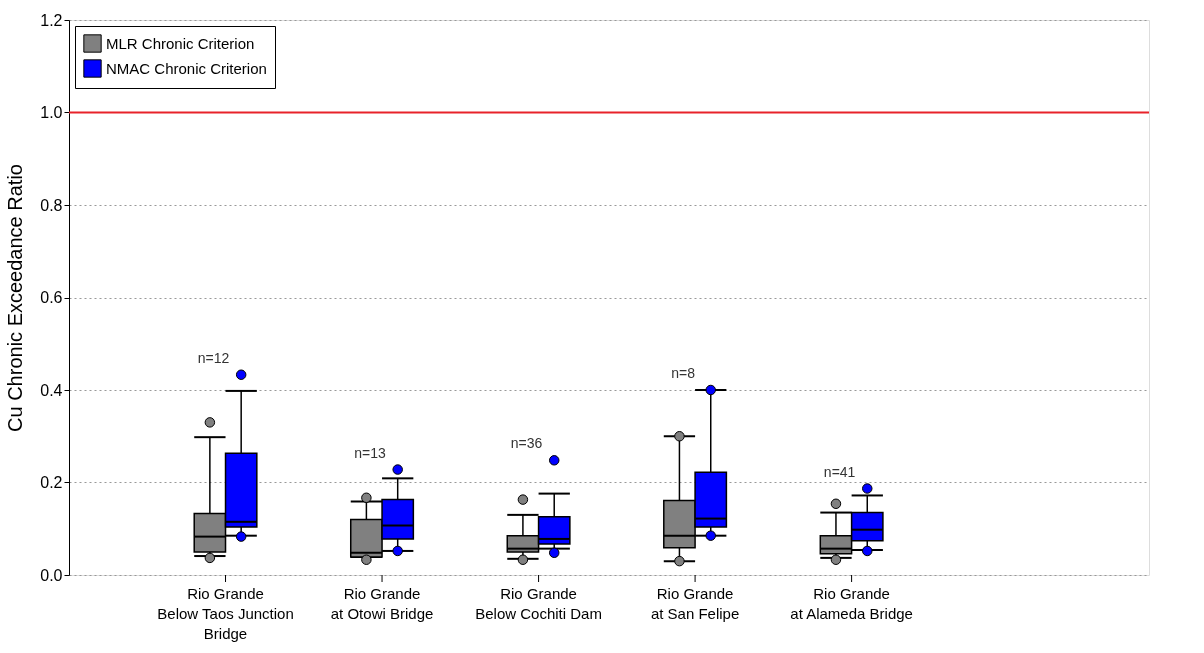 This screenshot has width=1204, height=653. I want to click on y-tick-label: 0.0, so click(51, 575).